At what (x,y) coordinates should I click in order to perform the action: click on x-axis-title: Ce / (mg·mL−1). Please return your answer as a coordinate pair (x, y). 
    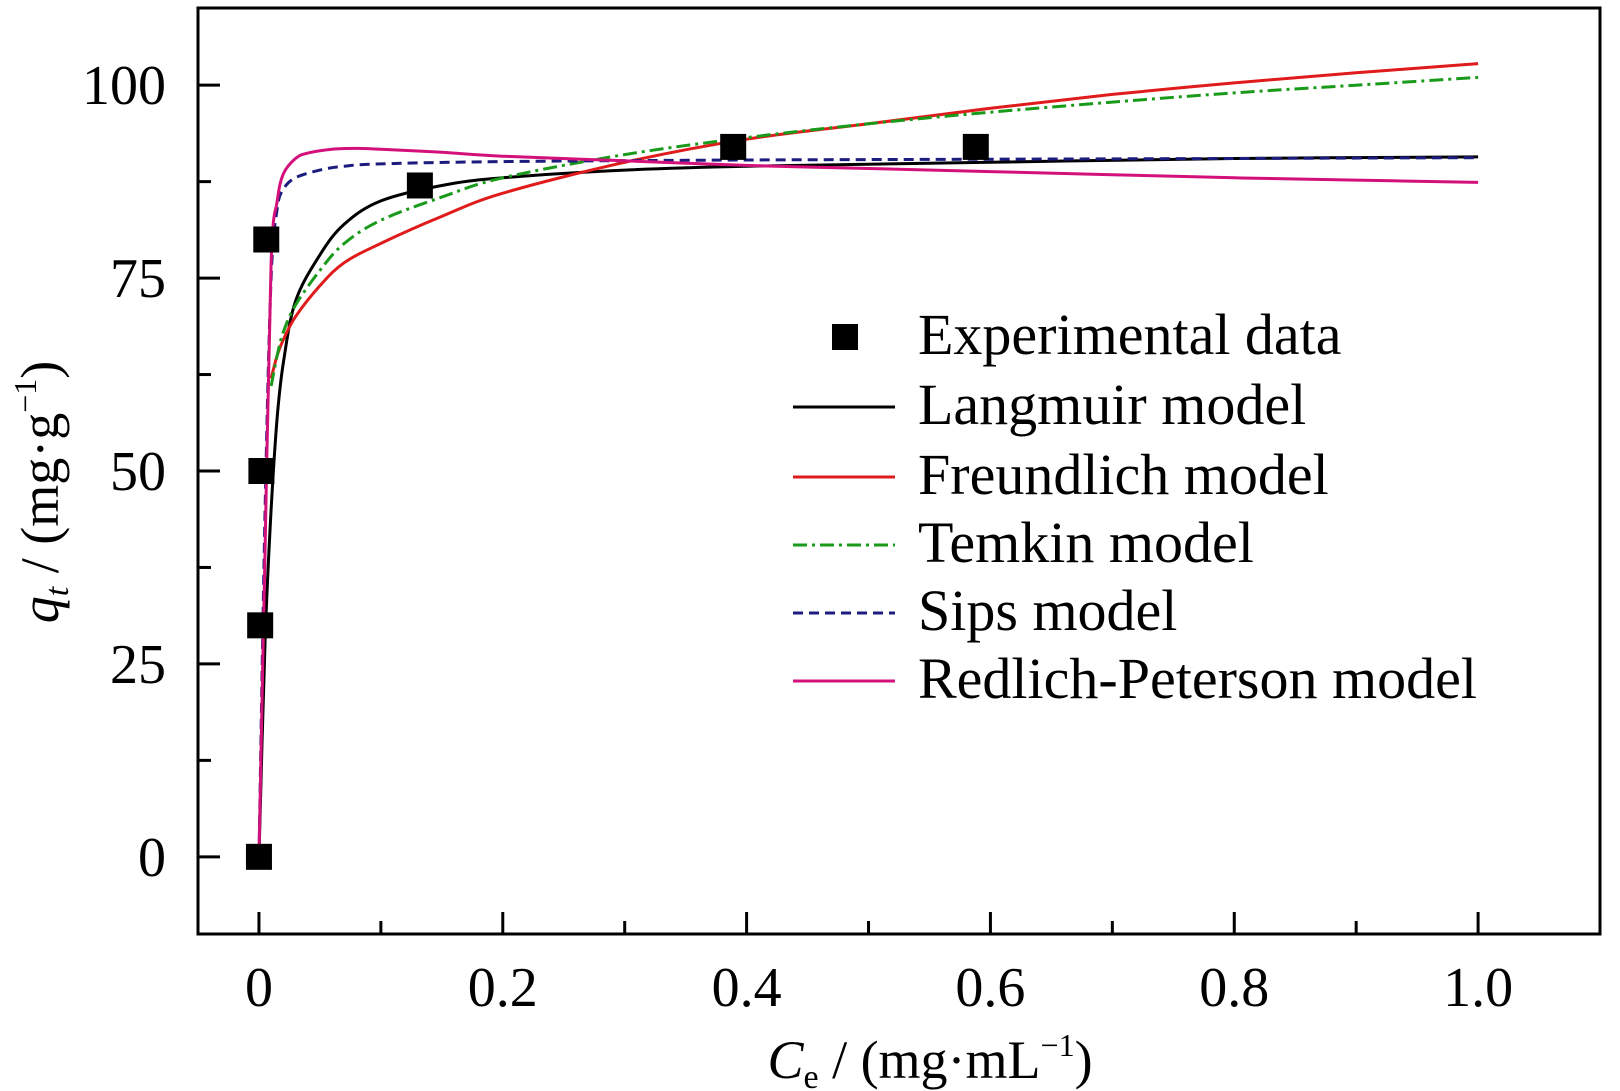
    Looking at the image, I should click on (929, 1059).